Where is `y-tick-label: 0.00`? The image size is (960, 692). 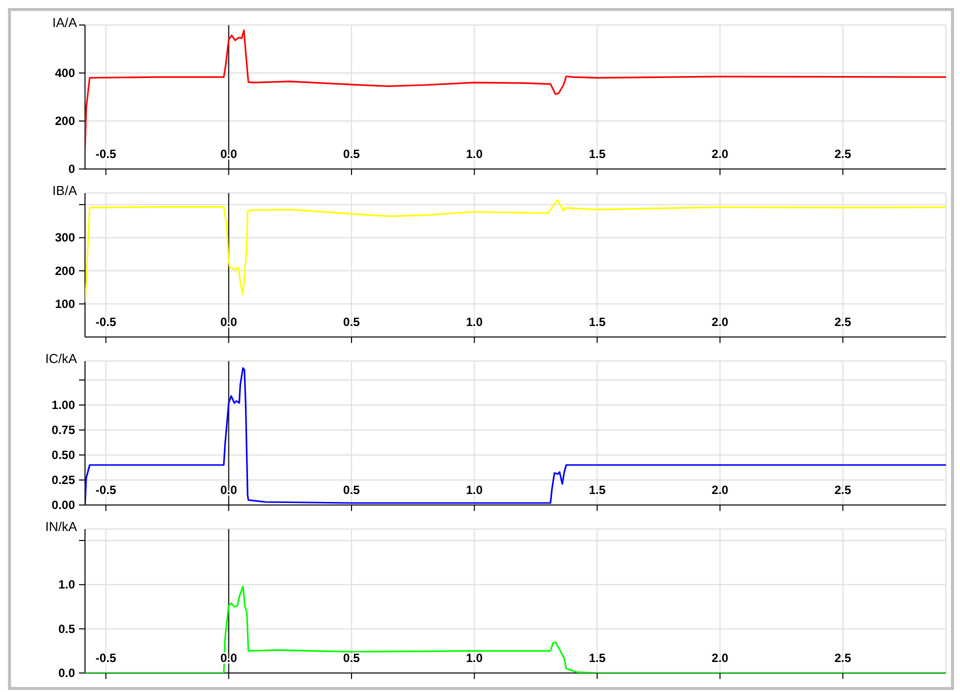 y-tick-label: 0.00 is located at coordinates (64, 505).